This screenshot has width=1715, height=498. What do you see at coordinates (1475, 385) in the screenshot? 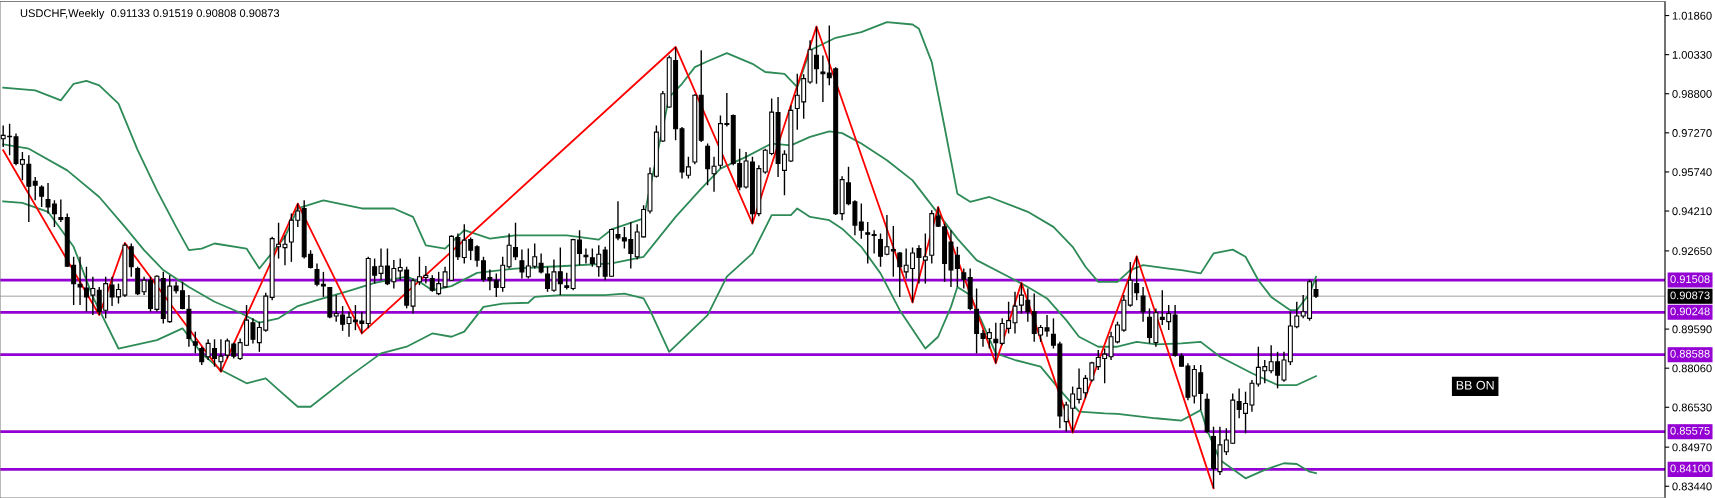
I see `annotation: BB ON` at bounding box center [1475, 385].